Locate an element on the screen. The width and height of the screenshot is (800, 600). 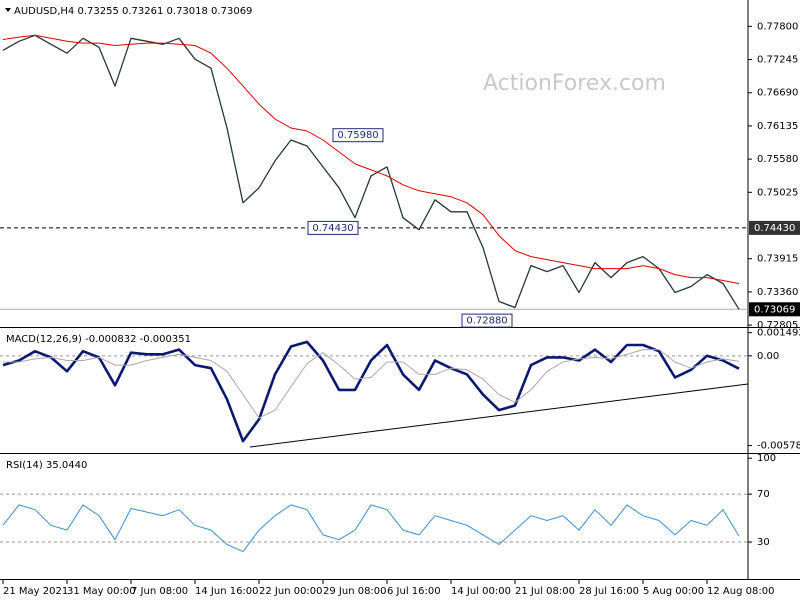
panel-title: MACD(12,26,9) -0.000832 -0.000351 is located at coordinates (98, 339).